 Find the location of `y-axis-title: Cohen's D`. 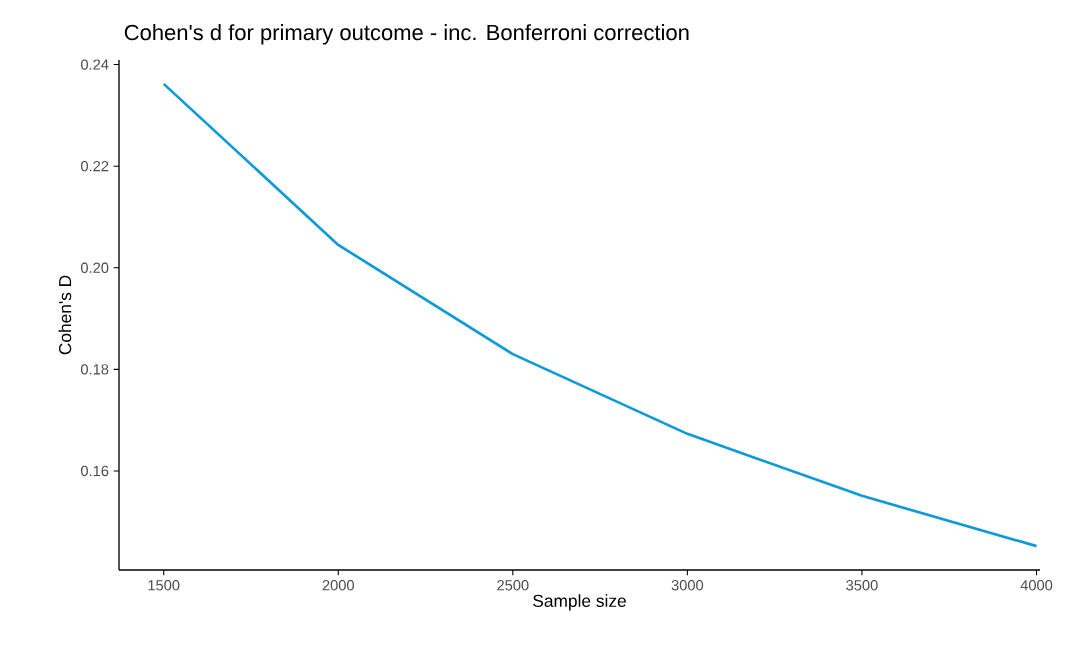

y-axis-title: Cohen's D is located at coordinates (65, 315).